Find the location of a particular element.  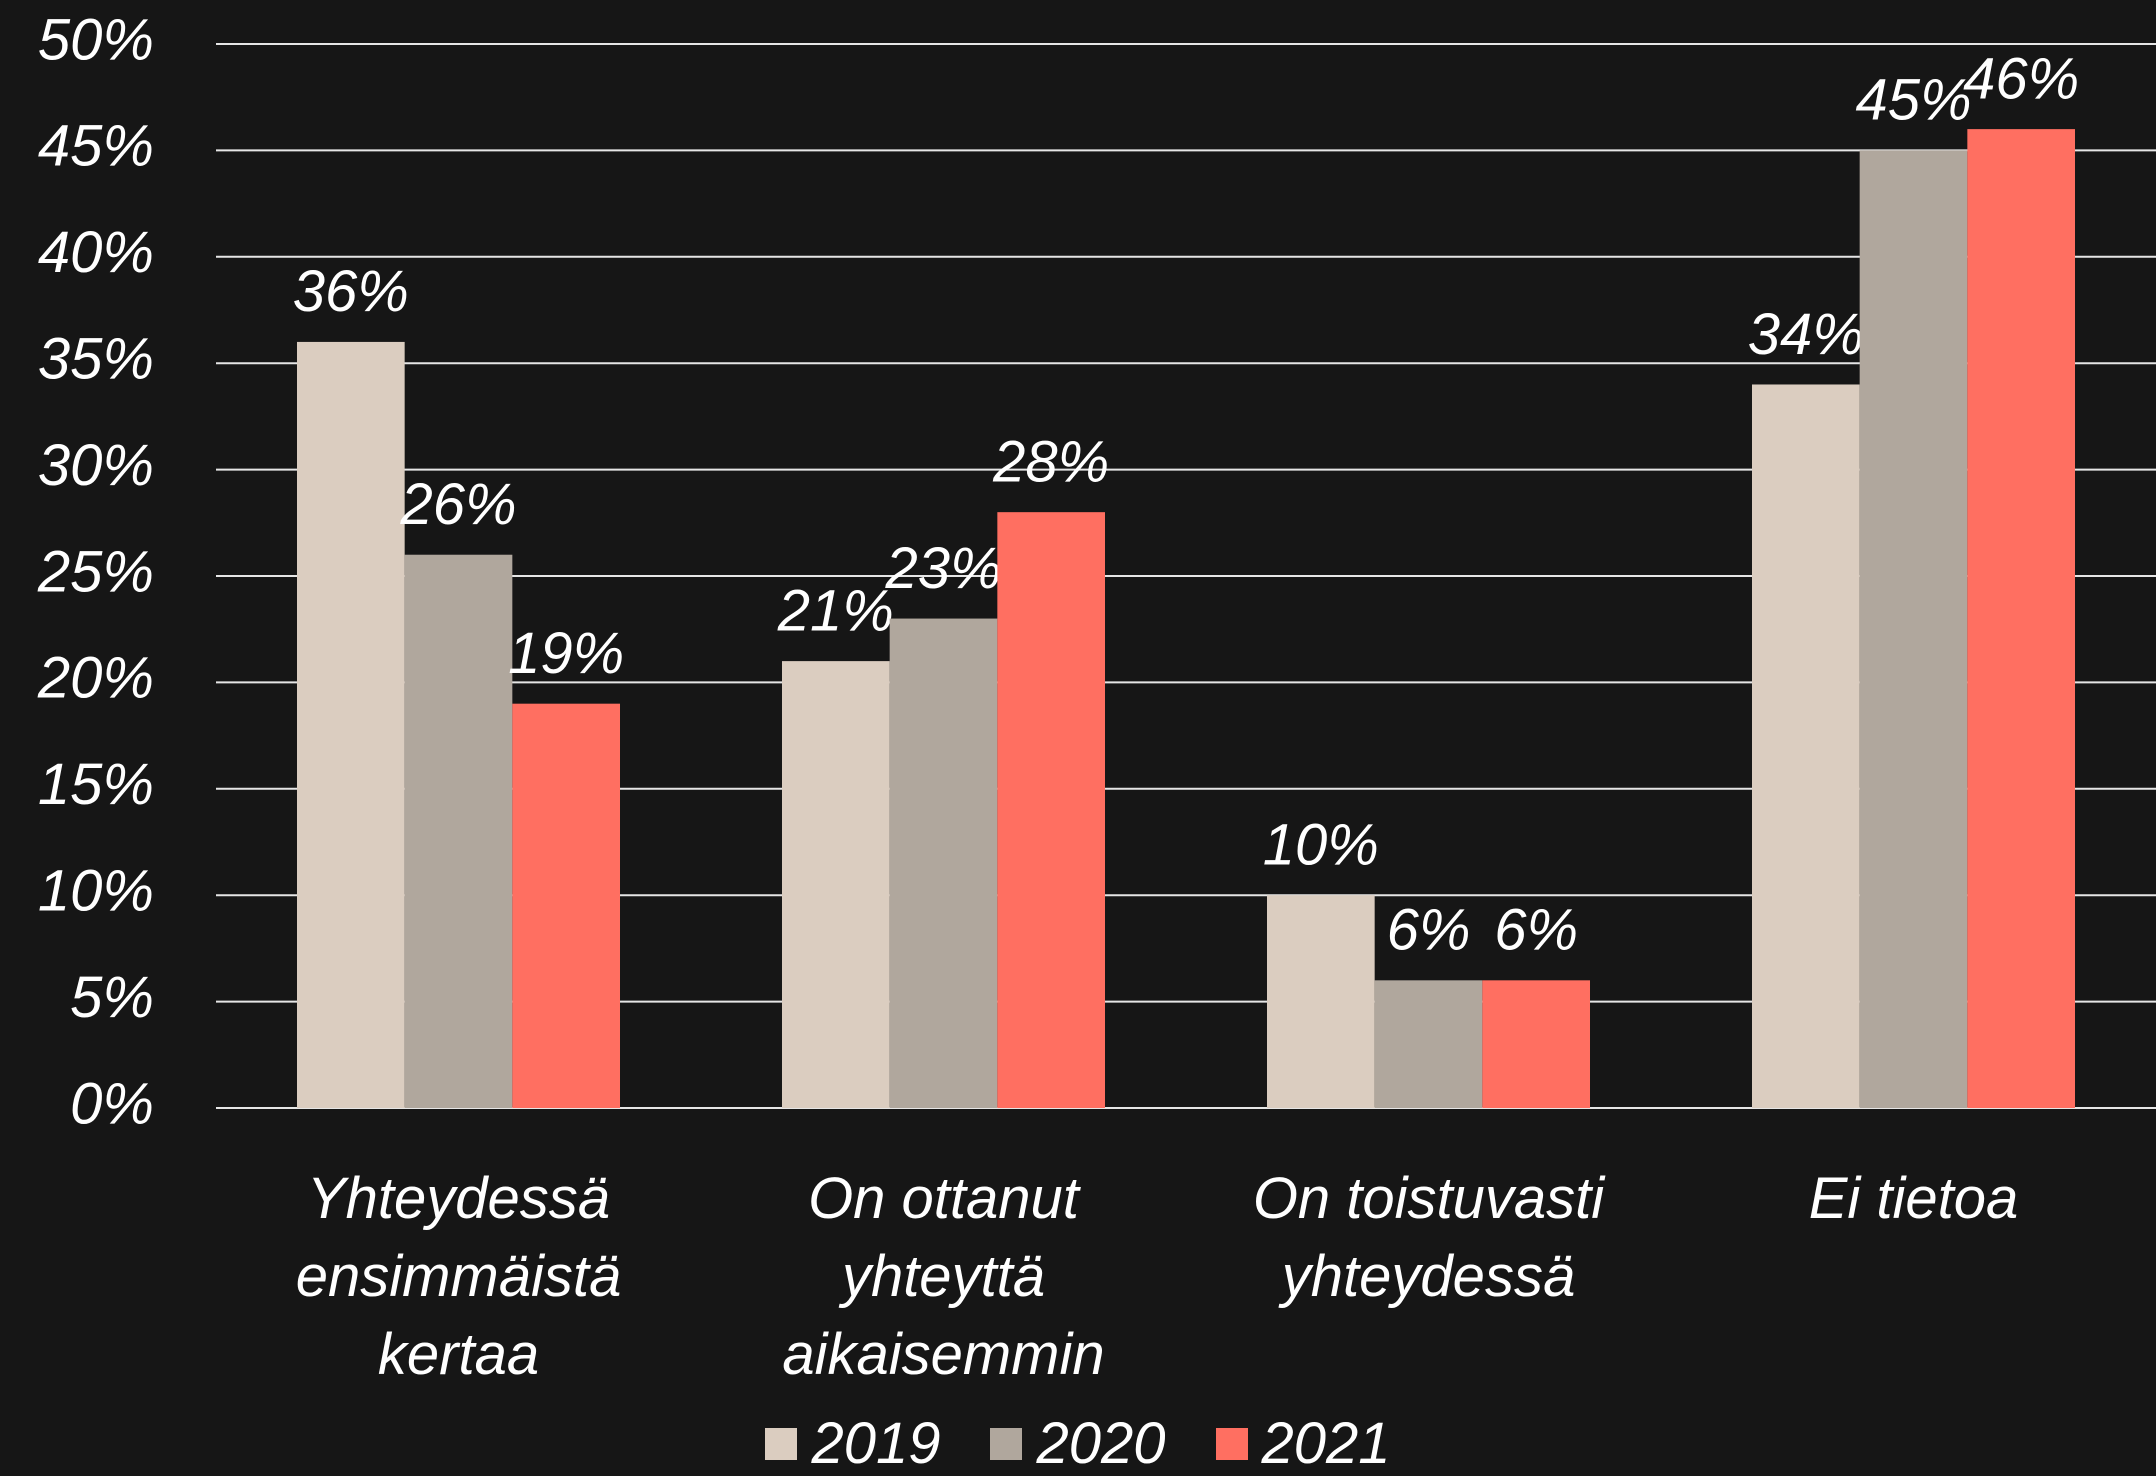

y-tick-label: 40% is located at coordinates (96, 252).